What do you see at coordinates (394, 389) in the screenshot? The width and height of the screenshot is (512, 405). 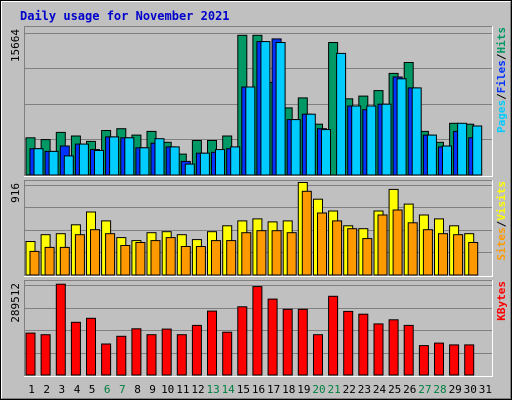 I see `x-tick-label: 25` at bounding box center [394, 389].